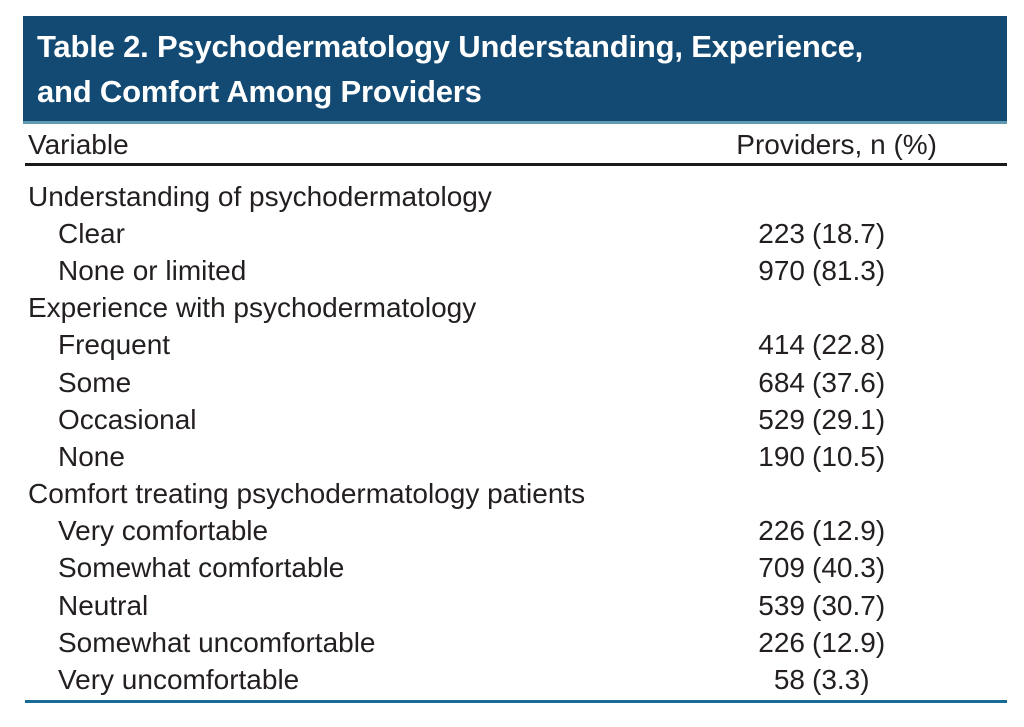 Image resolution: width=1024 pixels, height=727 pixels. I want to click on row-value: 970 (81.3), so click(837, 271).